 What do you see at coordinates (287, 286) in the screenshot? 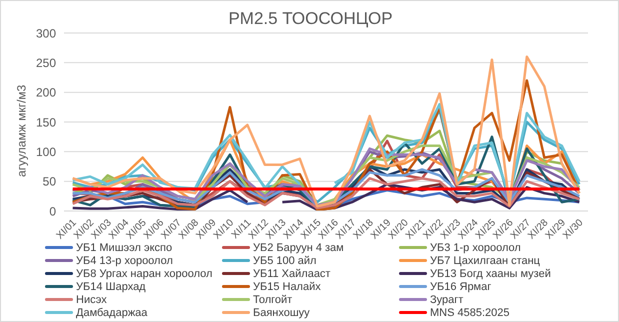
I see `legend-label: УБ15 Налайх` at bounding box center [287, 286].